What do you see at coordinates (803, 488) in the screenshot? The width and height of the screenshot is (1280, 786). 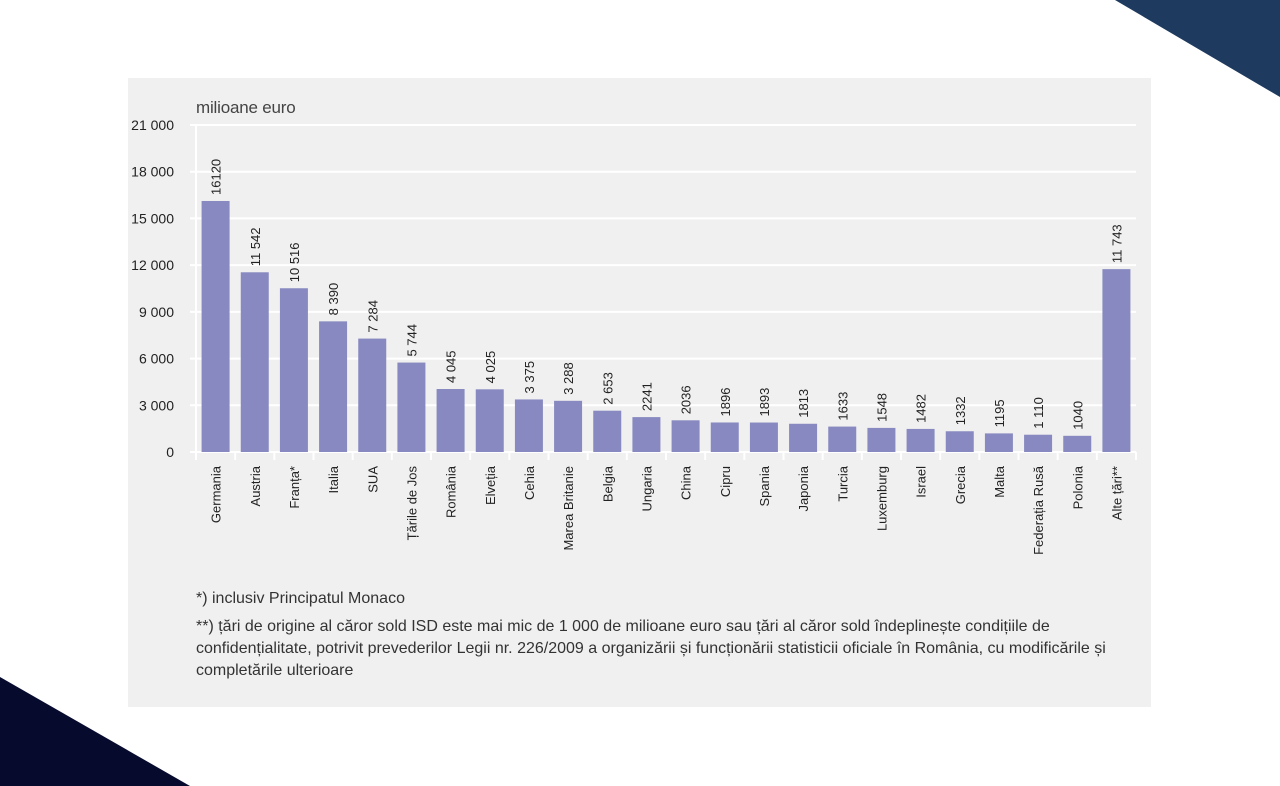 I see `x-category-label: Japonia` at bounding box center [803, 488].